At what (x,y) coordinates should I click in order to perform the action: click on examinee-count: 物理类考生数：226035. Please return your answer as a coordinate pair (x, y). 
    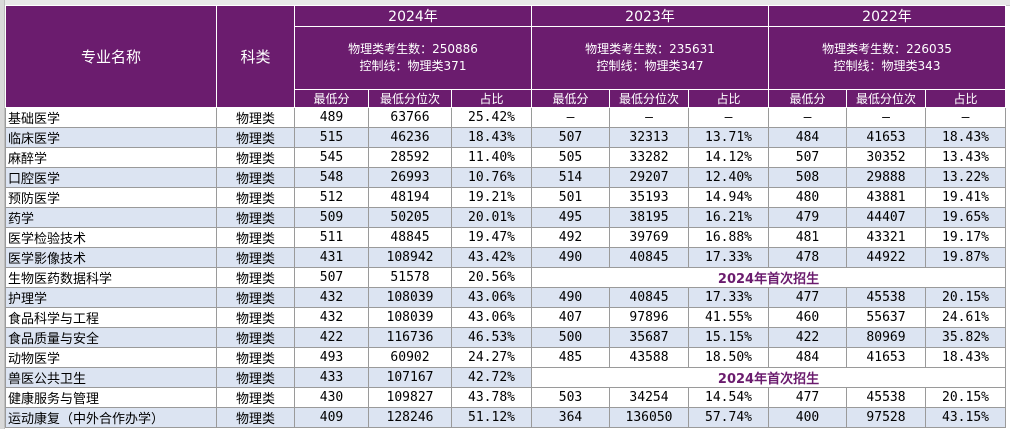
    Looking at the image, I should click on (887, 49).